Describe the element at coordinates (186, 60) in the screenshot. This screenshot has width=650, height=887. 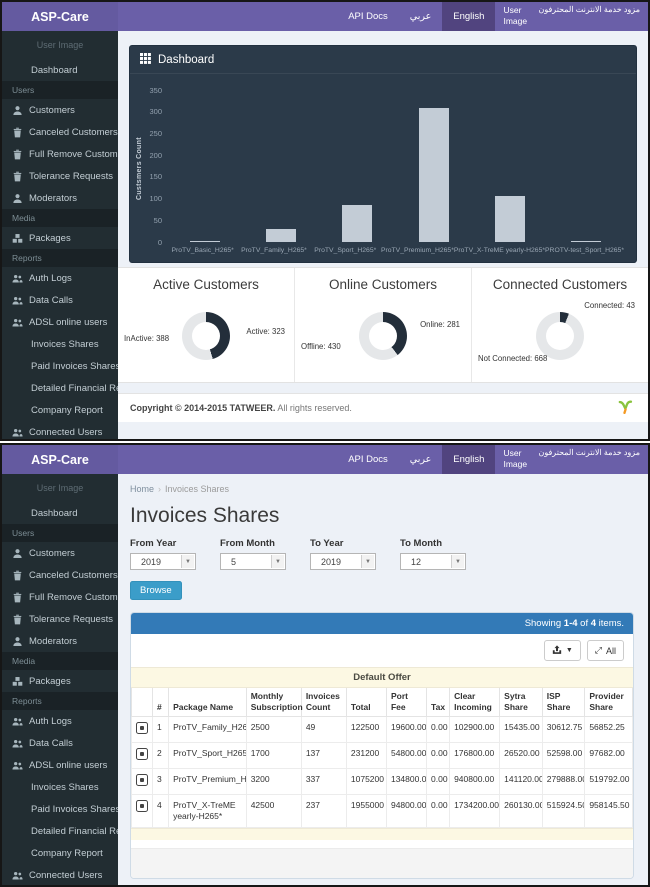
I see `chart-panel-title: Dashboard` at that location.